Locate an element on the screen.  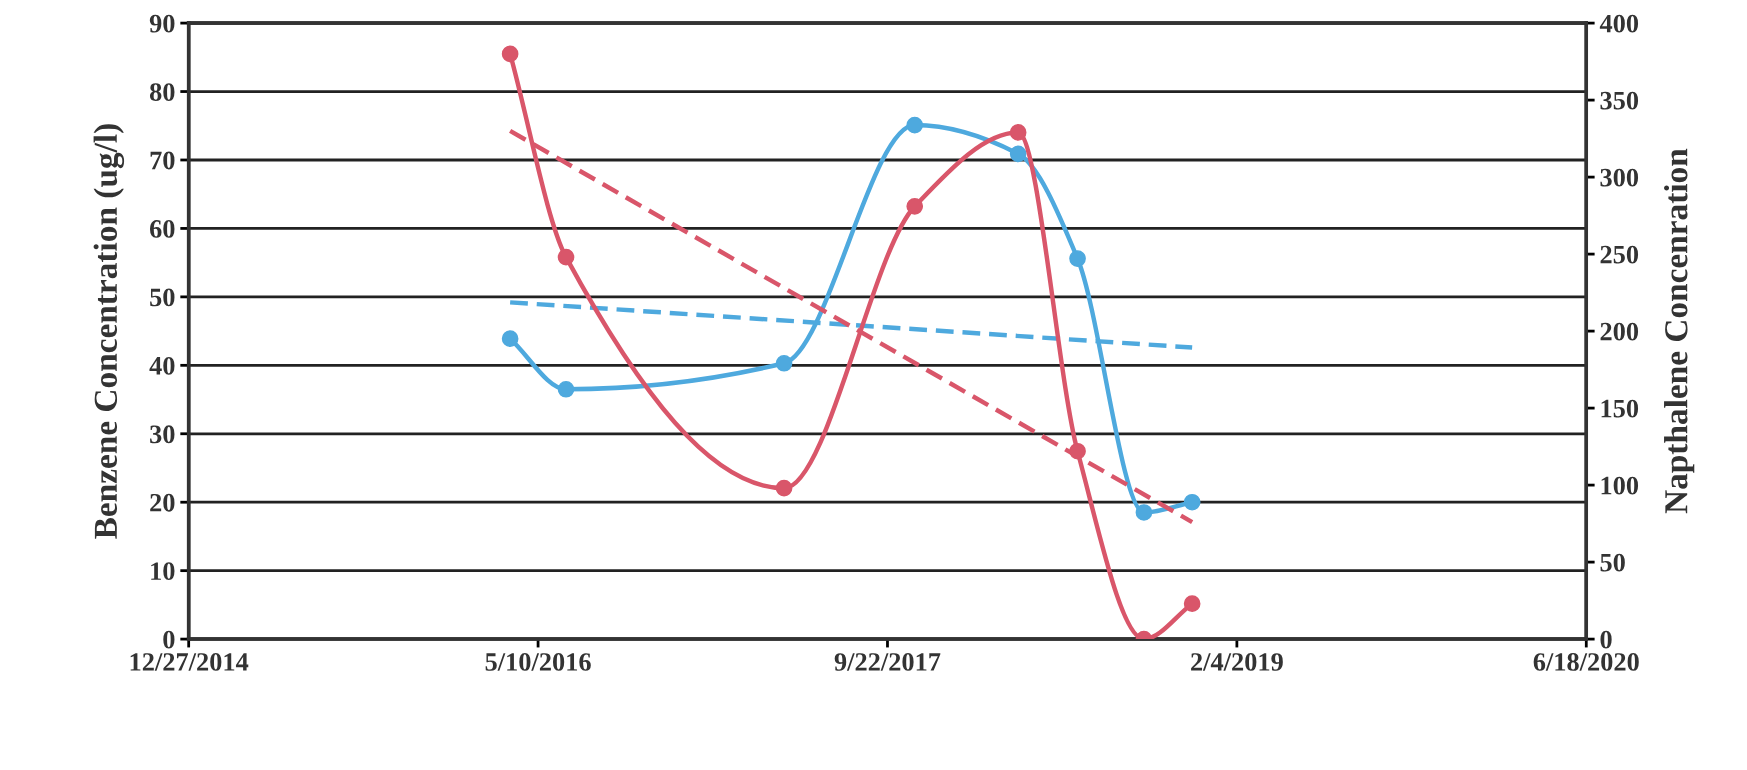
y2-tick-label: 300 is located at coordinates (1619, 177).